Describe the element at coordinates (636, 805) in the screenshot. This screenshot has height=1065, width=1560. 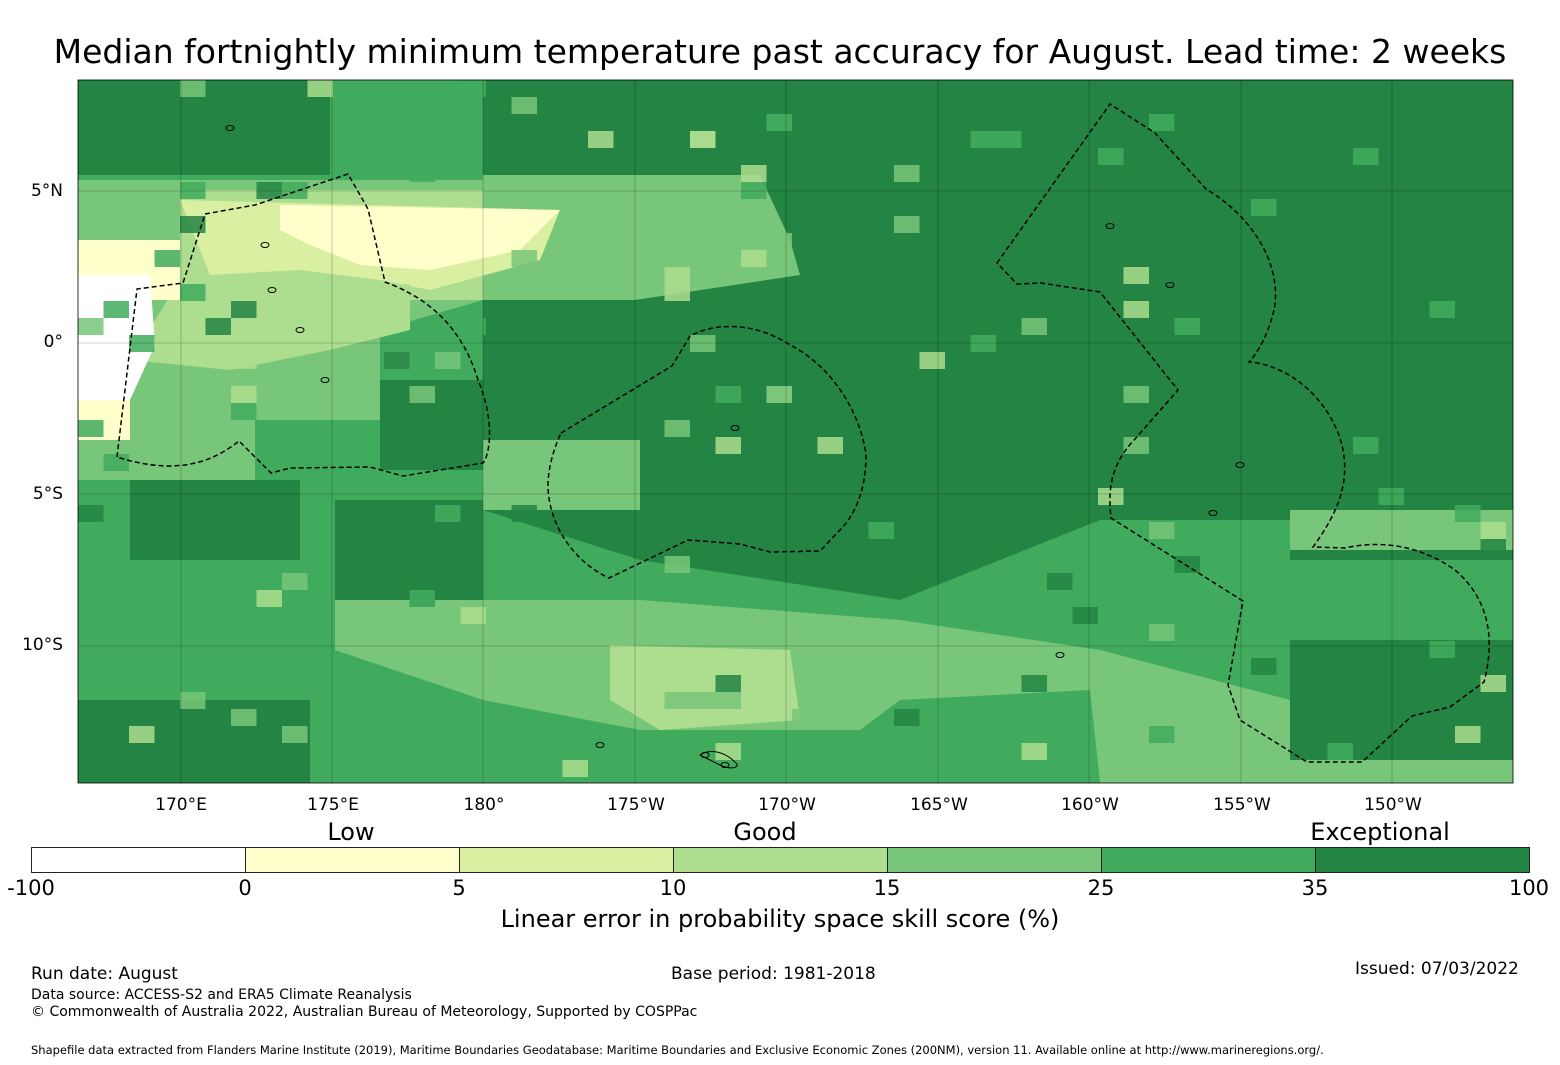
I see `lon-label-175w: 175°W` at that location.